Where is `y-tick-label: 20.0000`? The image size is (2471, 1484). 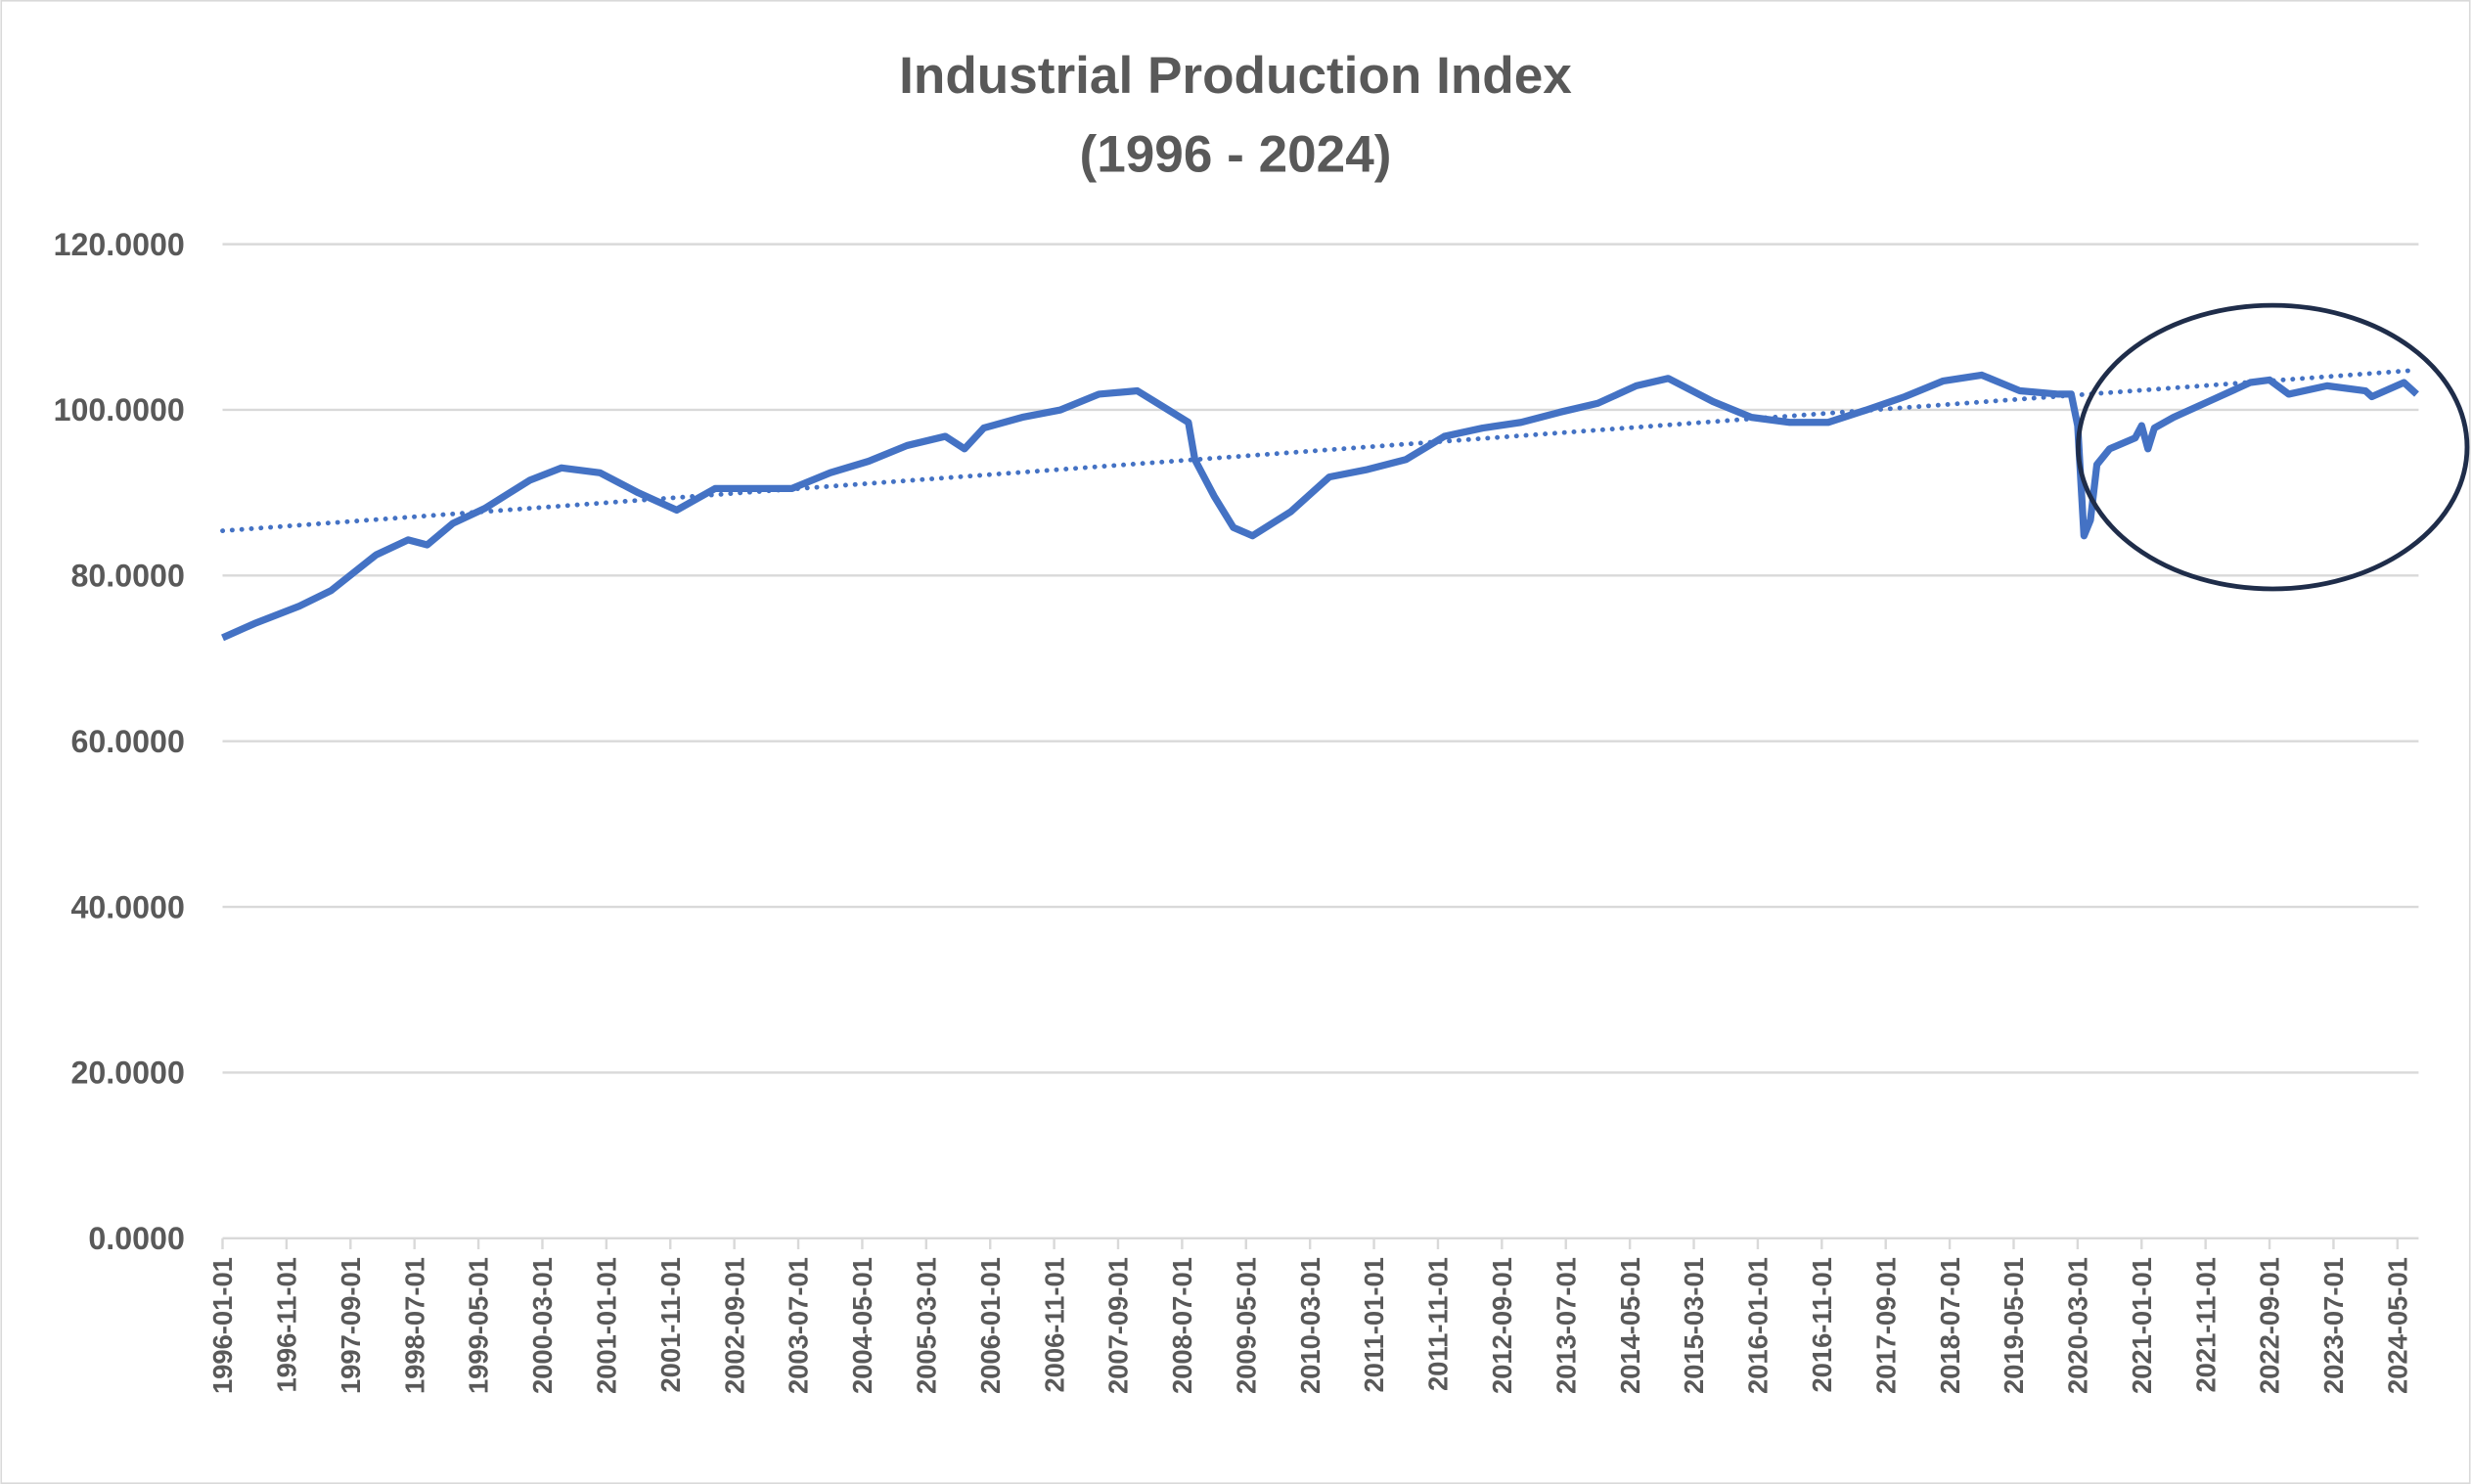
y-tick-label: 20.0000 is located at coordinates (128, 1073).